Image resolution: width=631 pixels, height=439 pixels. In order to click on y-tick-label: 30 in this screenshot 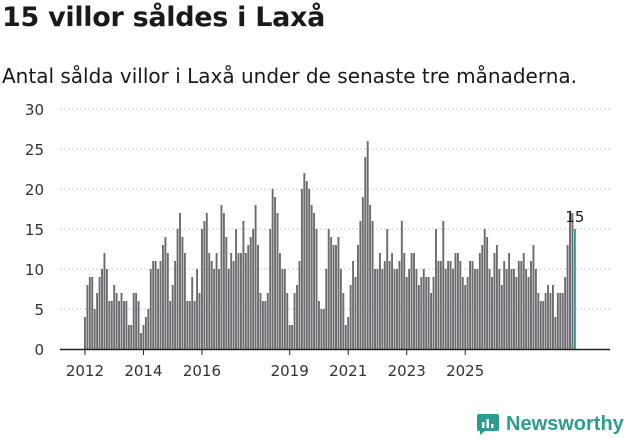, I will do `click(34, 110)`.